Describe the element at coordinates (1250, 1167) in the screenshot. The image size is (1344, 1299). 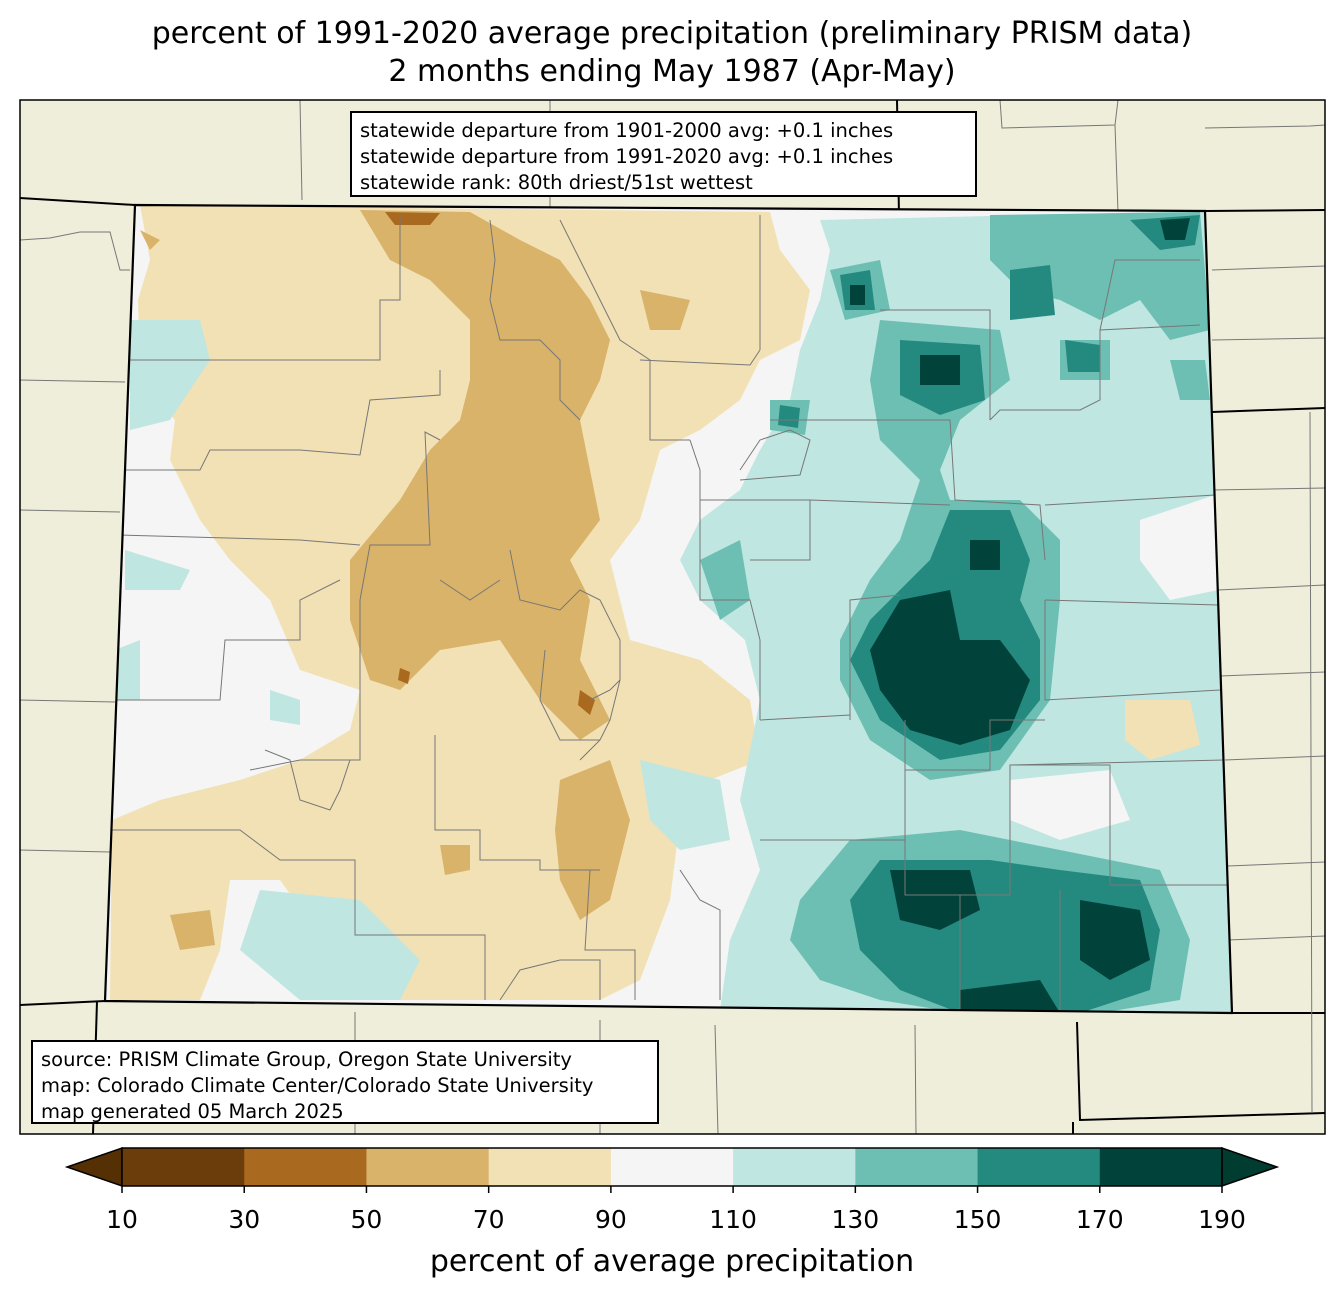
I see `colorbar-over-arrow` at that location.